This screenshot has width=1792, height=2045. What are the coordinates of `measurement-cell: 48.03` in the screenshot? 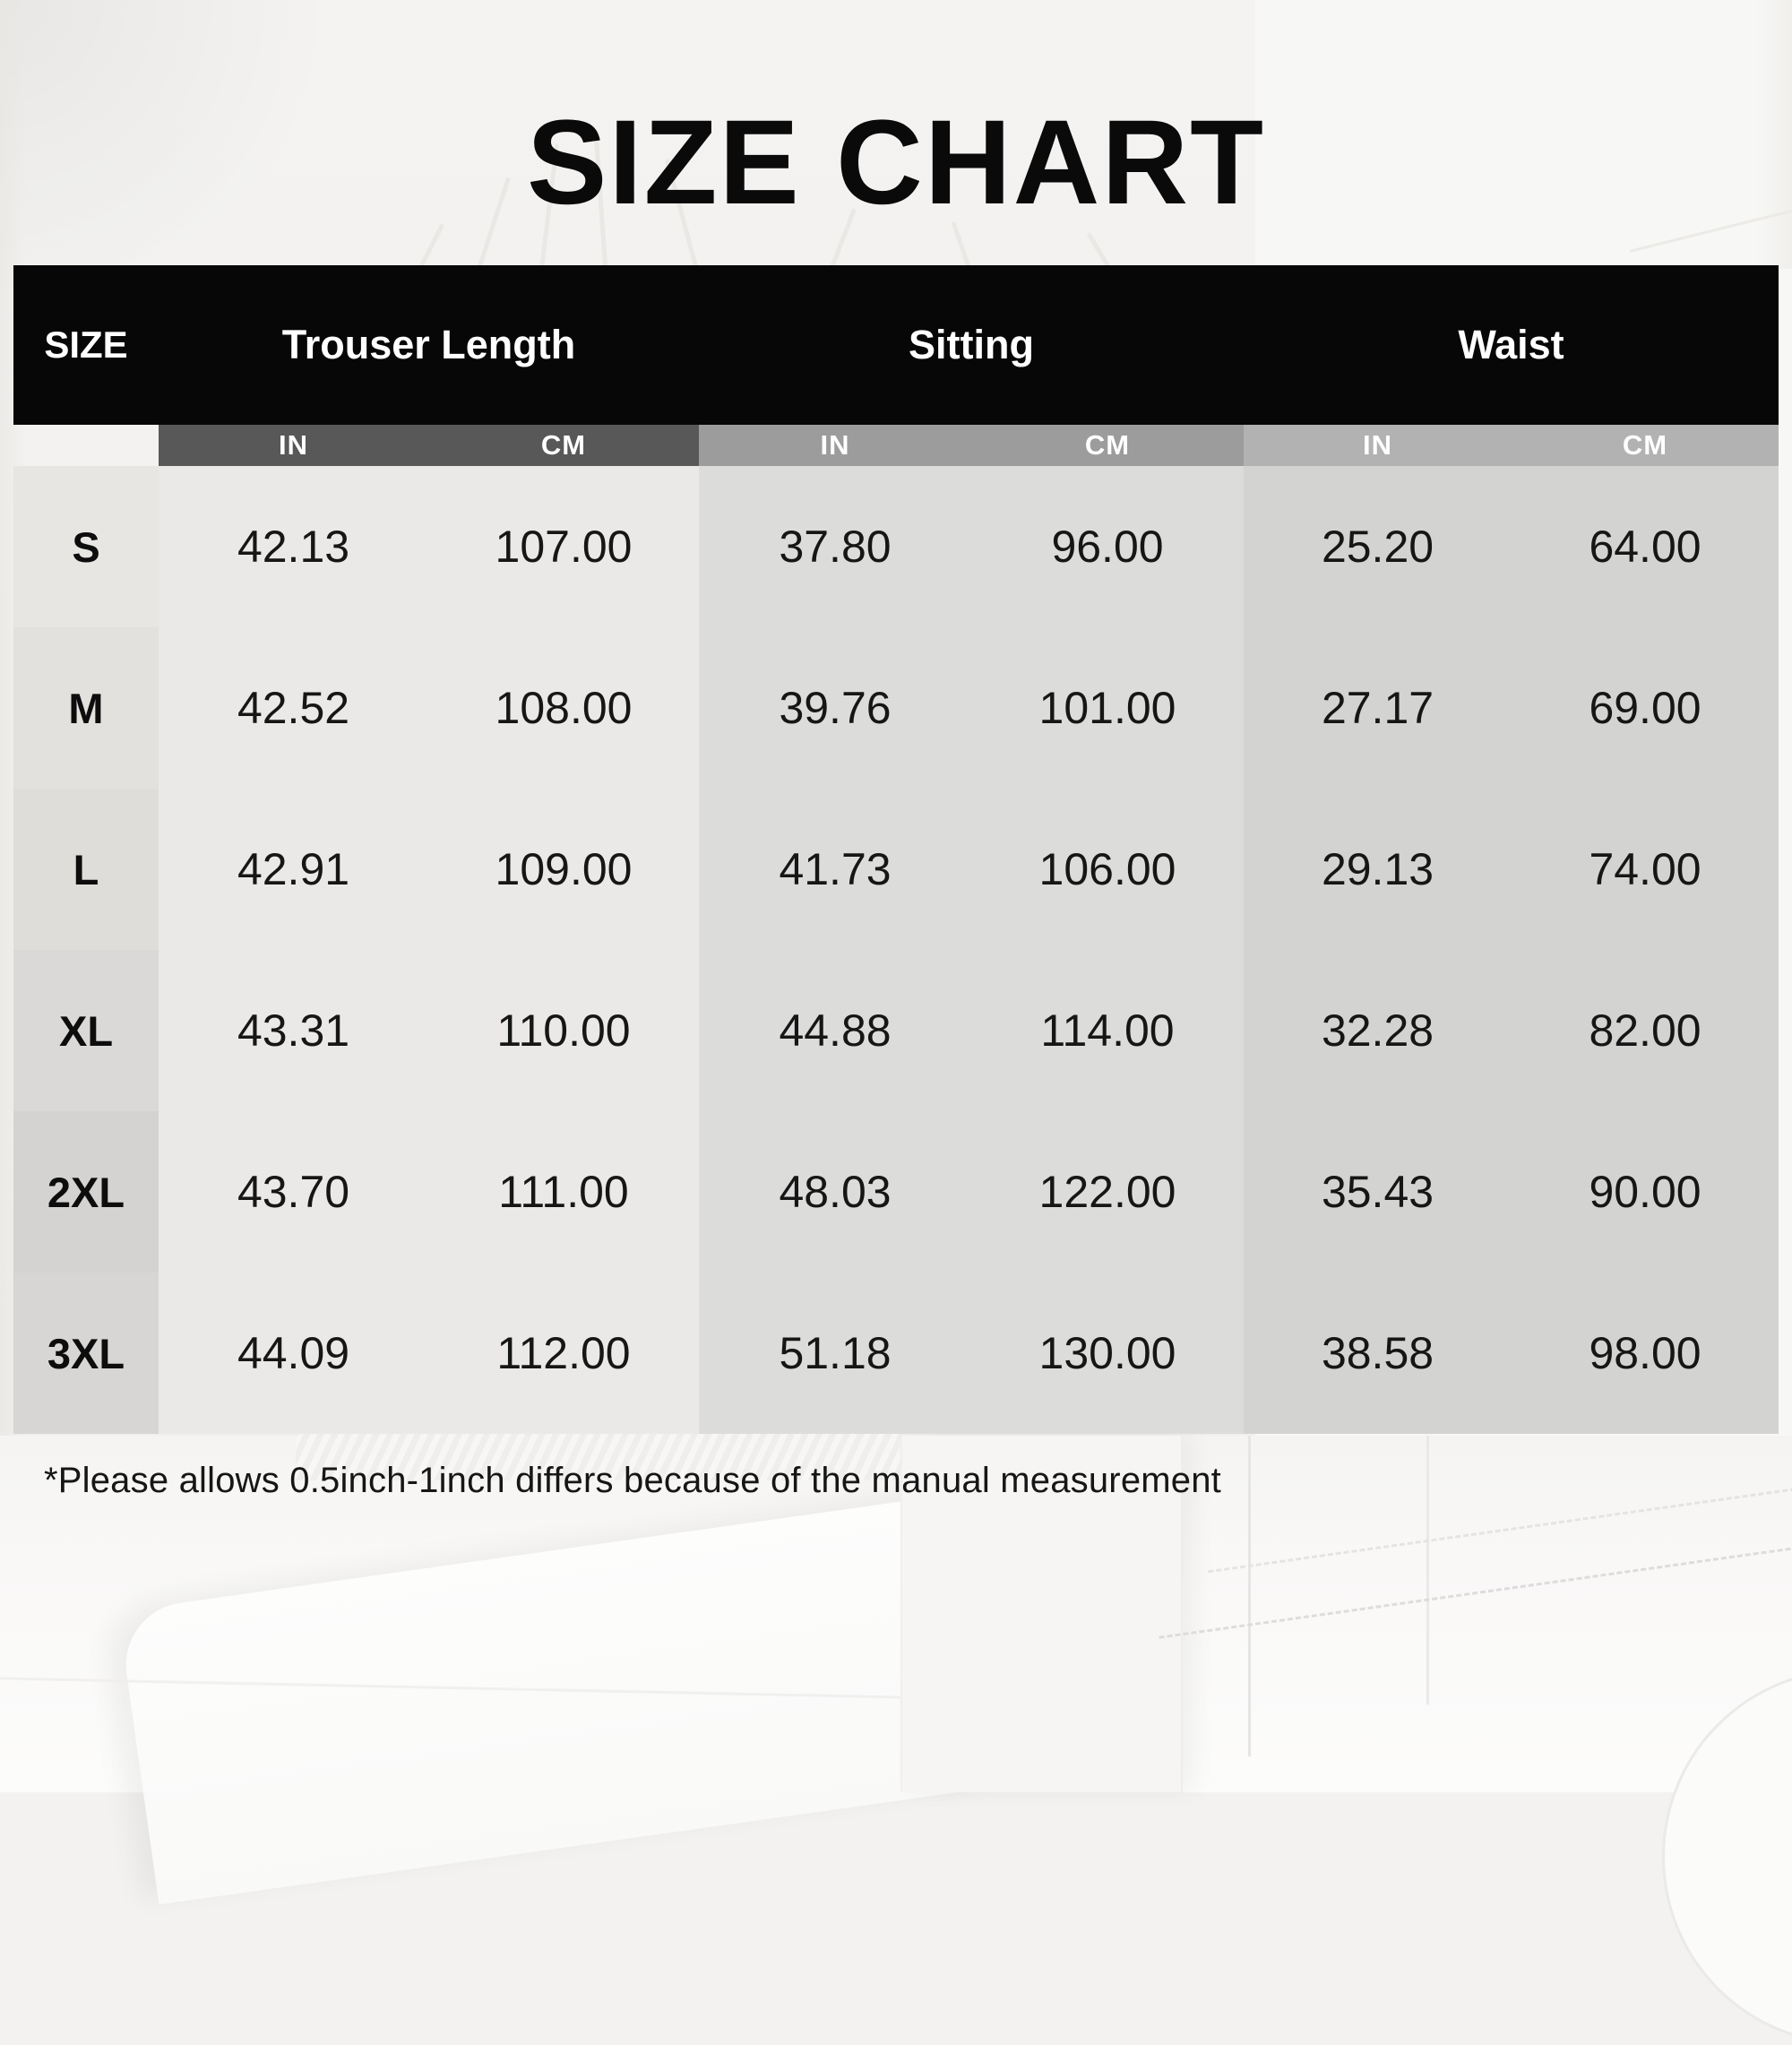 It's located at (835, 1192).